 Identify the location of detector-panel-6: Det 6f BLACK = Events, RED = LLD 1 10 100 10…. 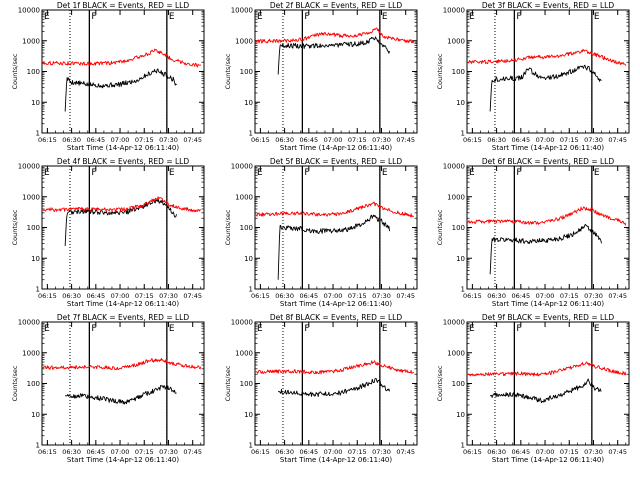
(533, 232).